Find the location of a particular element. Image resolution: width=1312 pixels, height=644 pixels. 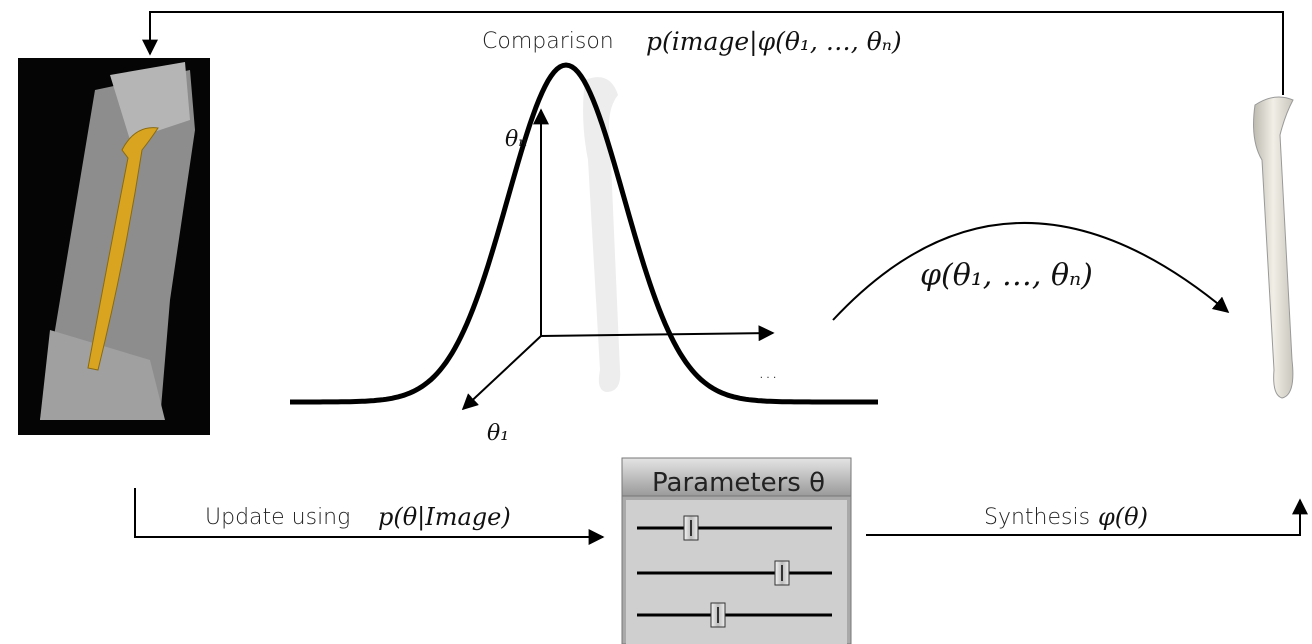

mapping-arrow is located at coordinates (1031, 271).